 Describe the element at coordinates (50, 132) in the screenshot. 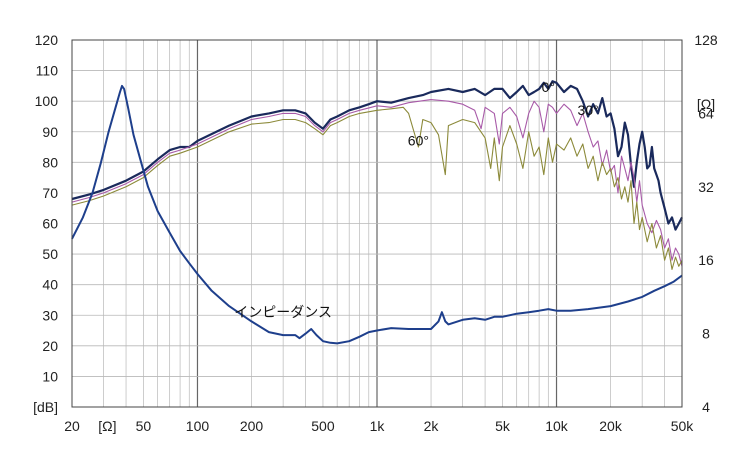

I see `y-tick-label: 90` at that location.